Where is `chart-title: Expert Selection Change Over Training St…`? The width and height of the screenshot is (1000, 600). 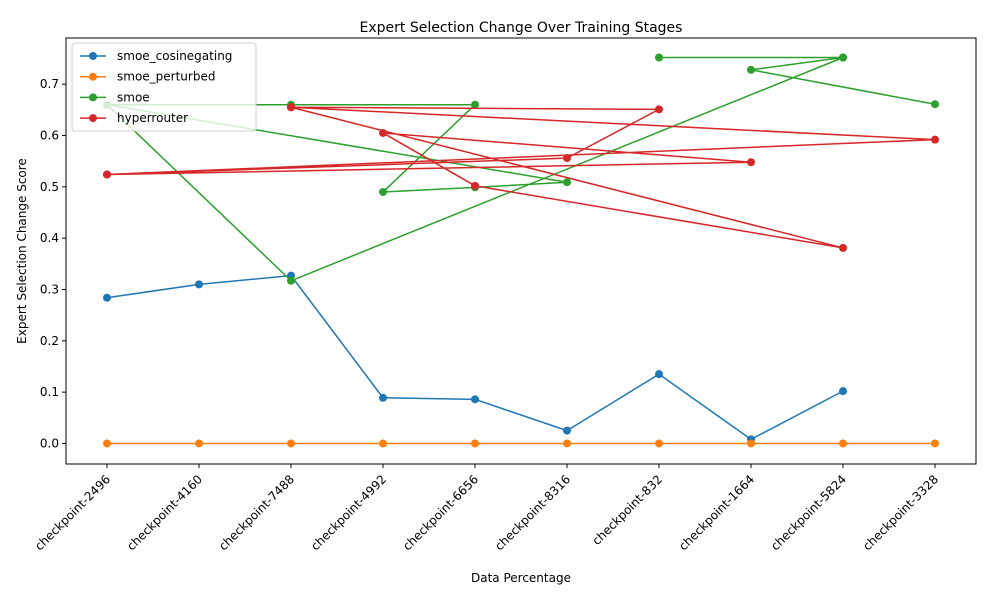
chart-title: Expert Selection Change Over Training St… is located at coordinates (521, 28).